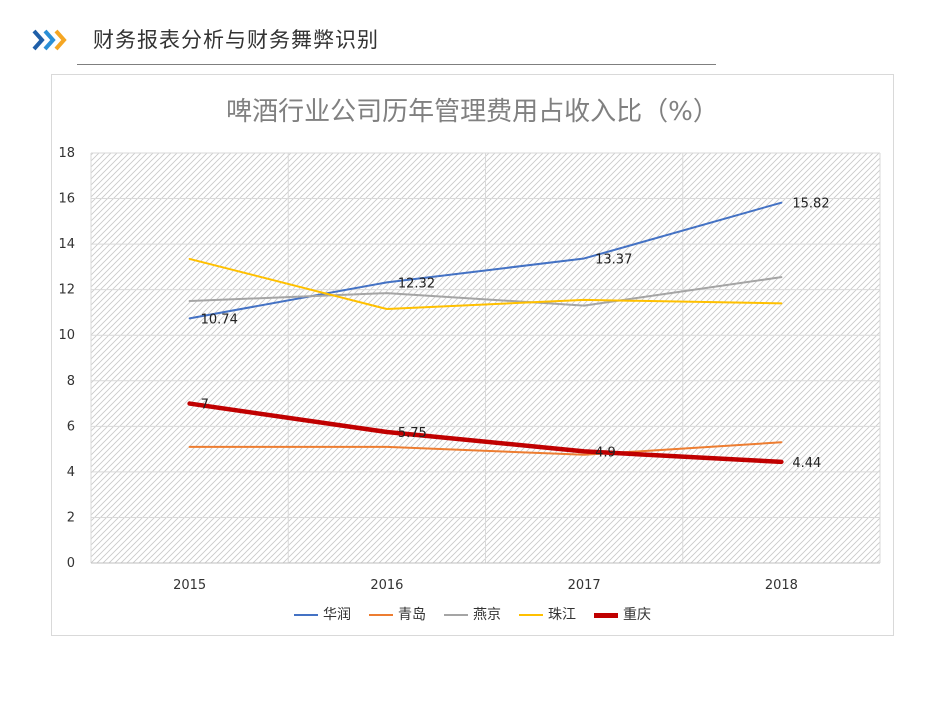 The image size is (945, 710). Describe the element at coordinates (66, 199) in the screenshot. I see `y-tick-label: 16` at that location.